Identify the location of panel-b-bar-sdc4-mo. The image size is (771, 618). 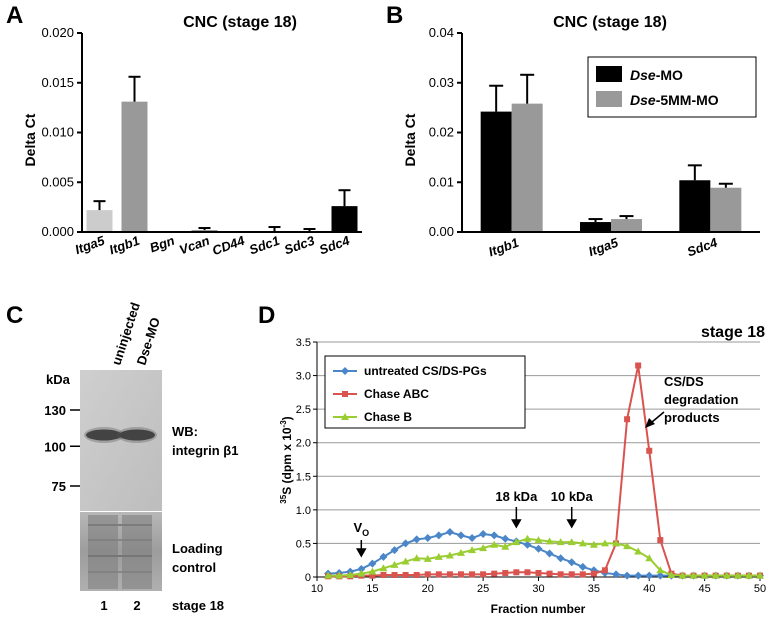
(695, 206).